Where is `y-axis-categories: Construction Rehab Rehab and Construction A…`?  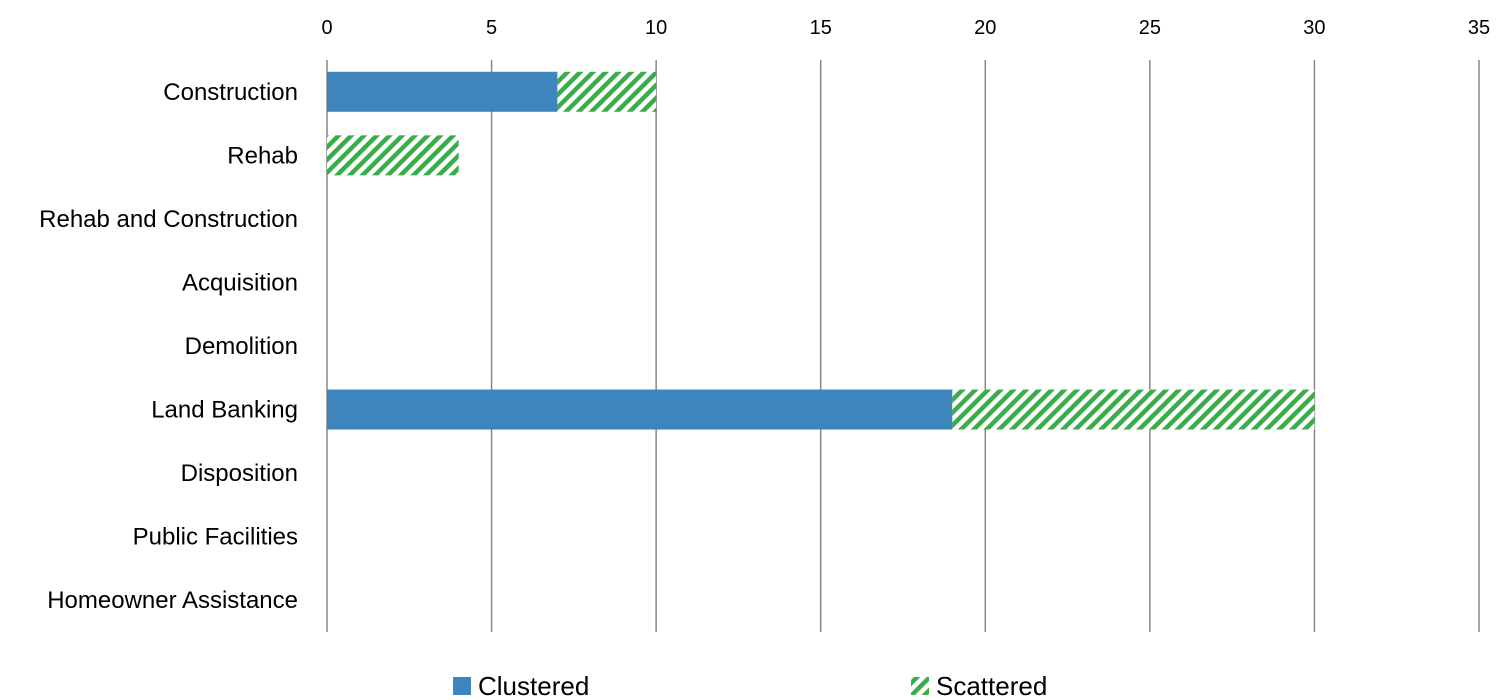 y-axis-categories: Construction Rehab Rehab and Construction A… is located at coordinates (168, 346).